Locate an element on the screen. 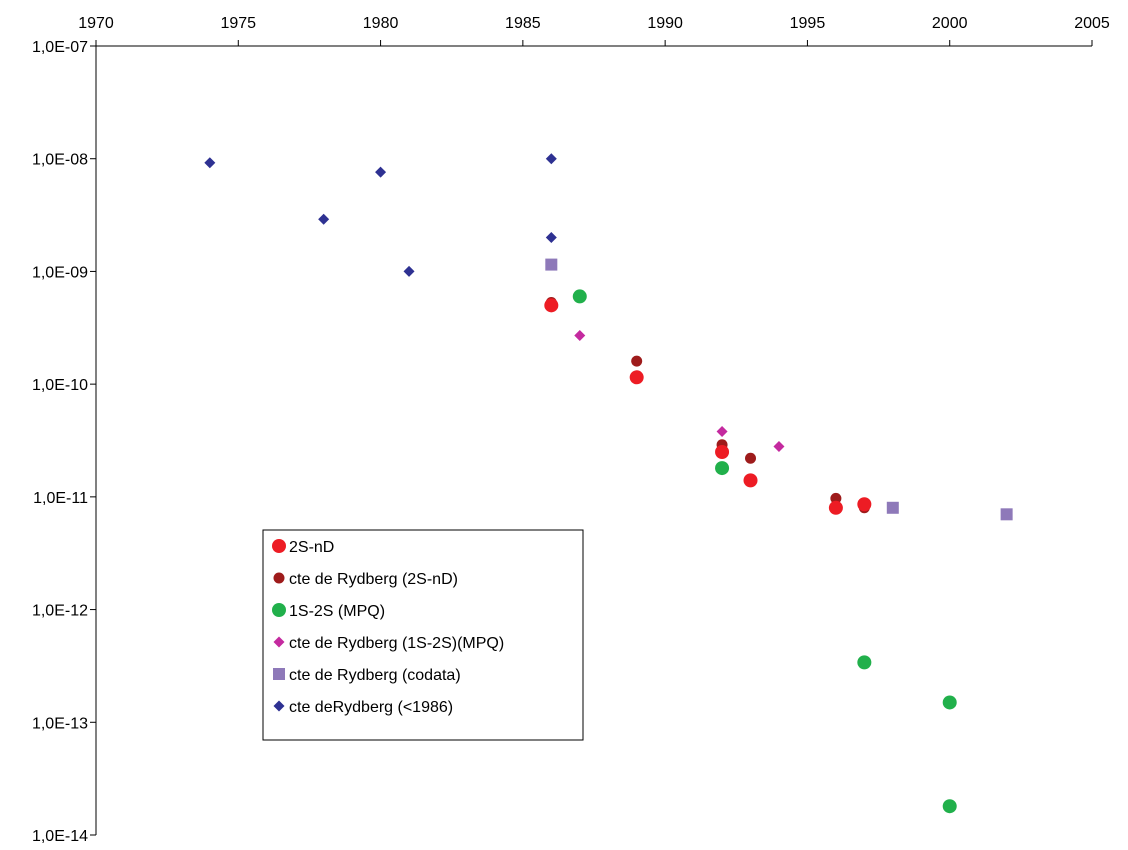 This screenshot has height=850, width=1128. x-tick-label: 2000 is located at coordinates (950, 23).